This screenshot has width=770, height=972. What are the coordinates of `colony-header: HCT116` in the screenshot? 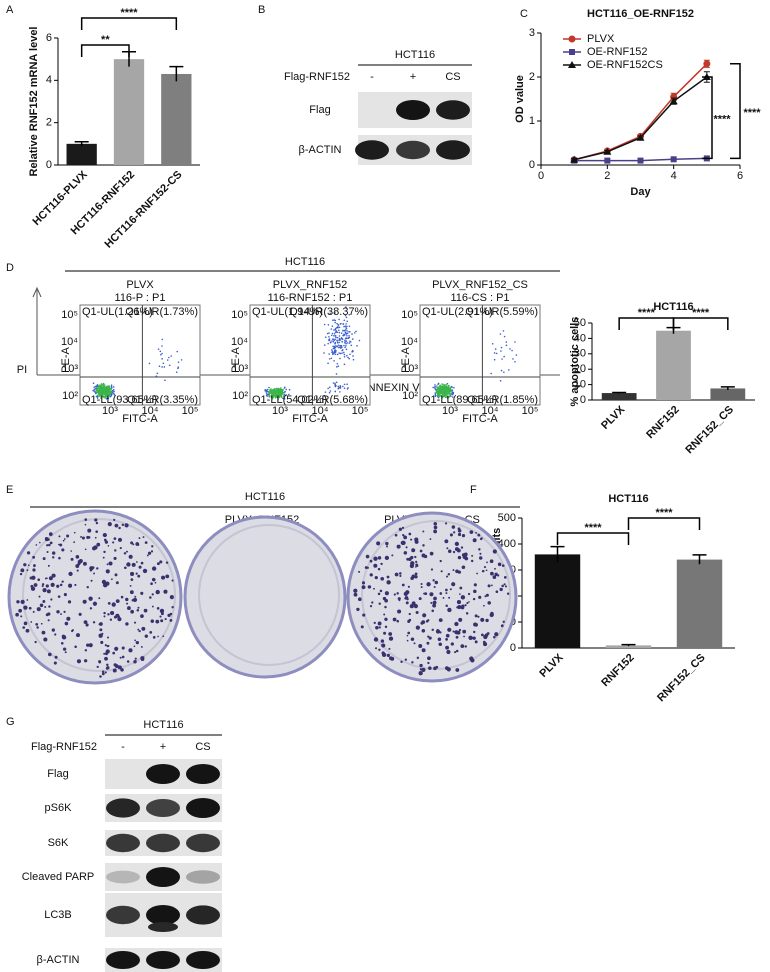 It's located at (265, 497).